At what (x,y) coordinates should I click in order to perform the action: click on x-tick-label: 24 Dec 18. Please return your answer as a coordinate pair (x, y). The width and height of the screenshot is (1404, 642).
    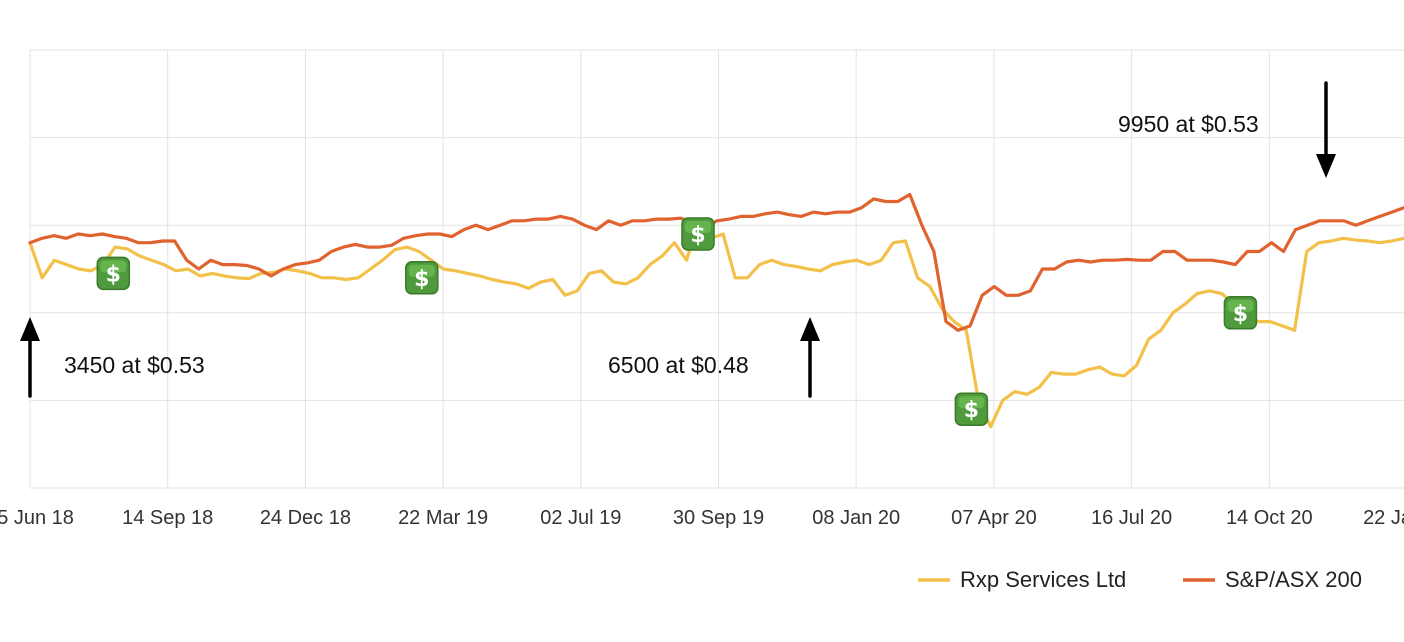
    Looking at the image, I should click on (305, 518).